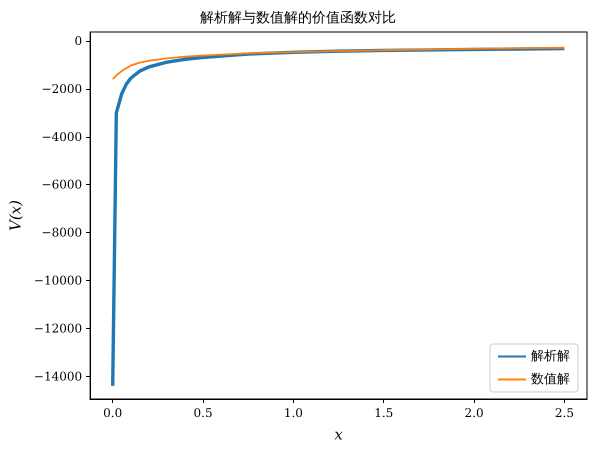 The height and width of the screenshot is (460, 596). What do you see at coordinates (15, 215) in the screenshot?
I see `y-axis-title: V(x)` at bounding box center [15, 215].